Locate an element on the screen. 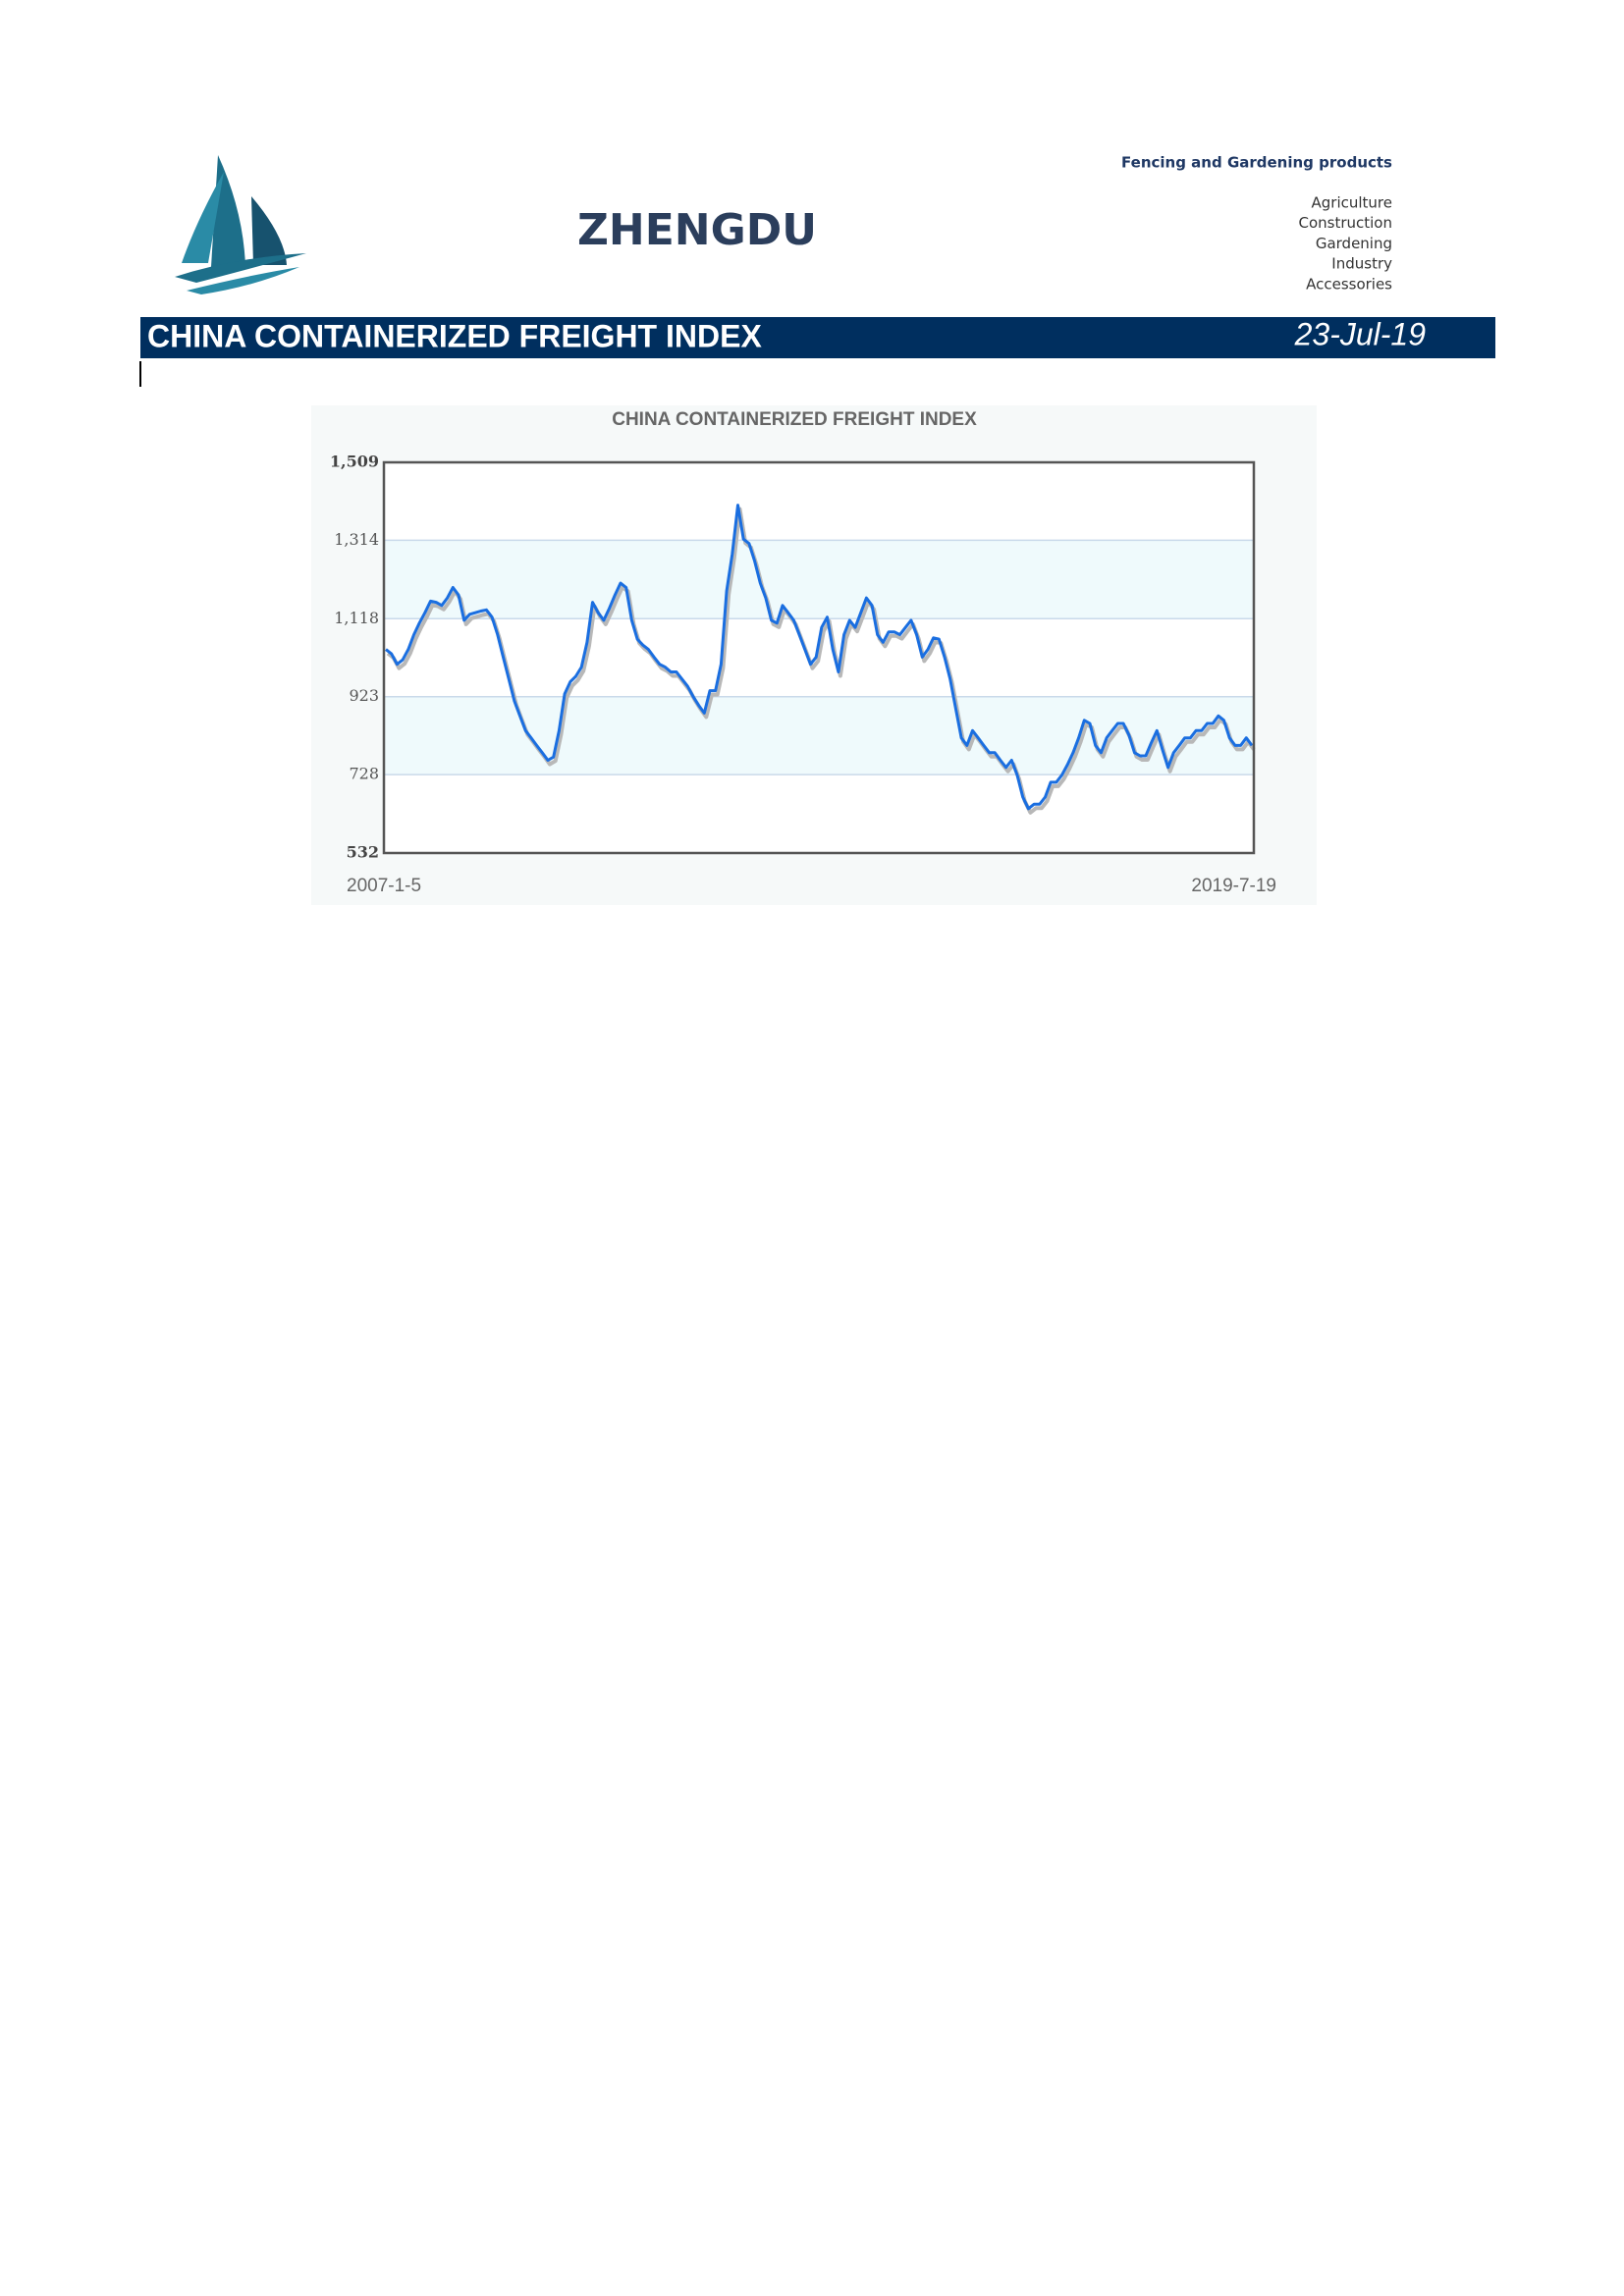  y-tick-label: 532 is located at coordinates (363, 853).